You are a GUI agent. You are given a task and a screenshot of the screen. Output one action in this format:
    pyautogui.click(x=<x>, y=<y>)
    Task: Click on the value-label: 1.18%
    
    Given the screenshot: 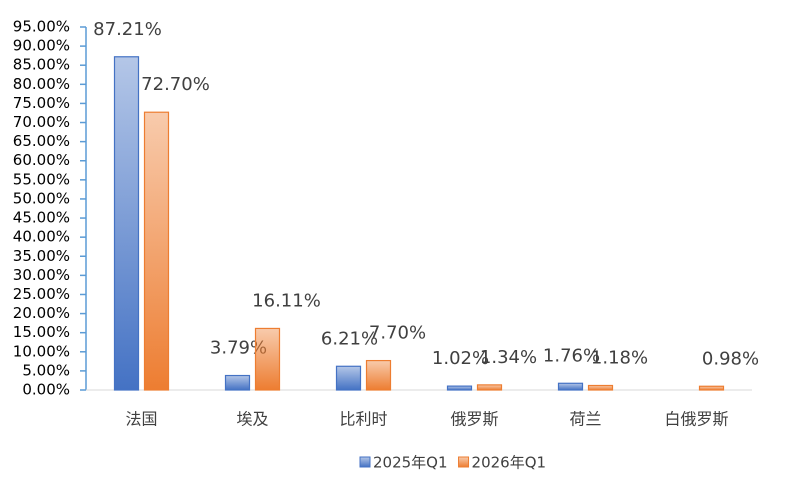 What is the action you would take?
    pyautogui.click(x=619, y=357)
    